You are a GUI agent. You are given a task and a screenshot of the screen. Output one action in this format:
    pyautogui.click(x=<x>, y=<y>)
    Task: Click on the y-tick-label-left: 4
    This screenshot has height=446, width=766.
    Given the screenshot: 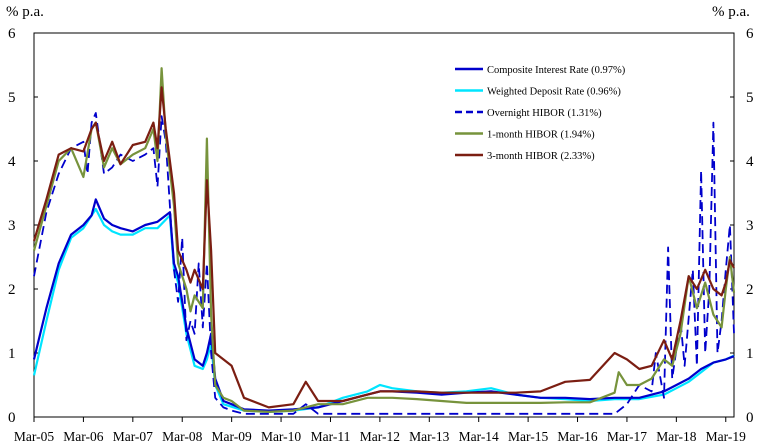 What is the action you would take?
    pyautogui.click(x=12, y=162)
    